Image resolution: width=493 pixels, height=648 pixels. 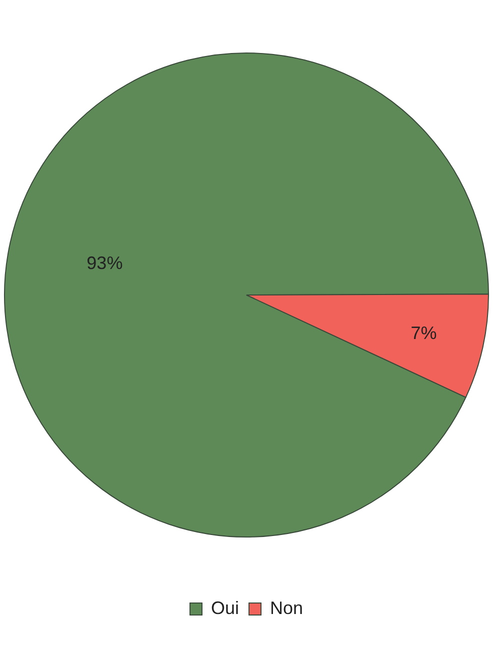 I want to click on data-label: 93%, so click(x=104, y=262).